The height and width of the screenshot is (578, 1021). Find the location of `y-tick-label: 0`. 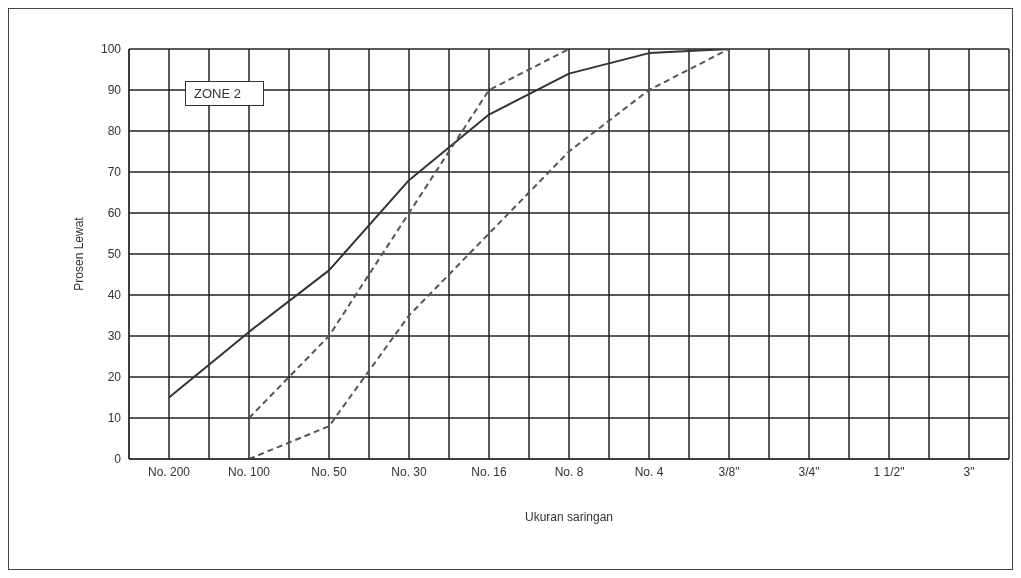

y-tick-label: 0 is located at coordinates (118, 459).